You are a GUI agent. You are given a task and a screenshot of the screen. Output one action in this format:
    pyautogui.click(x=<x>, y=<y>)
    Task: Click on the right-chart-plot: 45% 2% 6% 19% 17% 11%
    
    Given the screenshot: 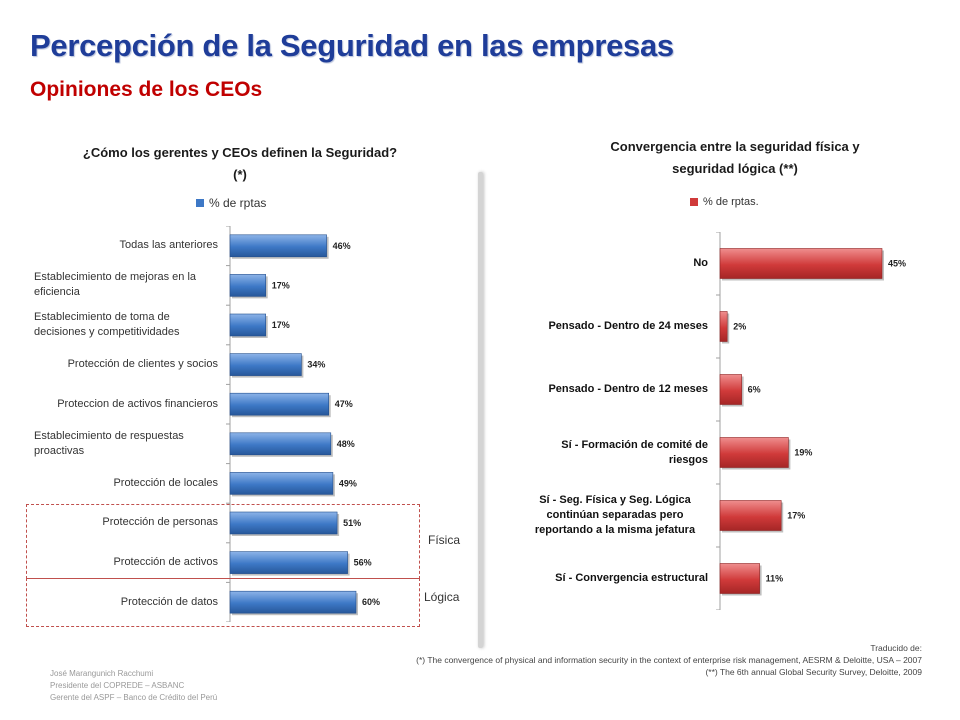 What is the action you would take?
    pyautogui.click(x=811, y=421)
    